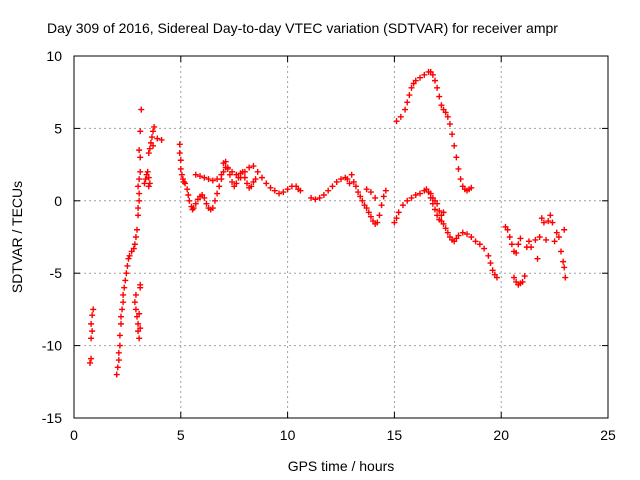 The width and height of the screenshot is (640, 480). What do you see at coordinates (56, 273) in the screenshot?
I see `y-tick-label: -5` at bounding box center [56, 273].